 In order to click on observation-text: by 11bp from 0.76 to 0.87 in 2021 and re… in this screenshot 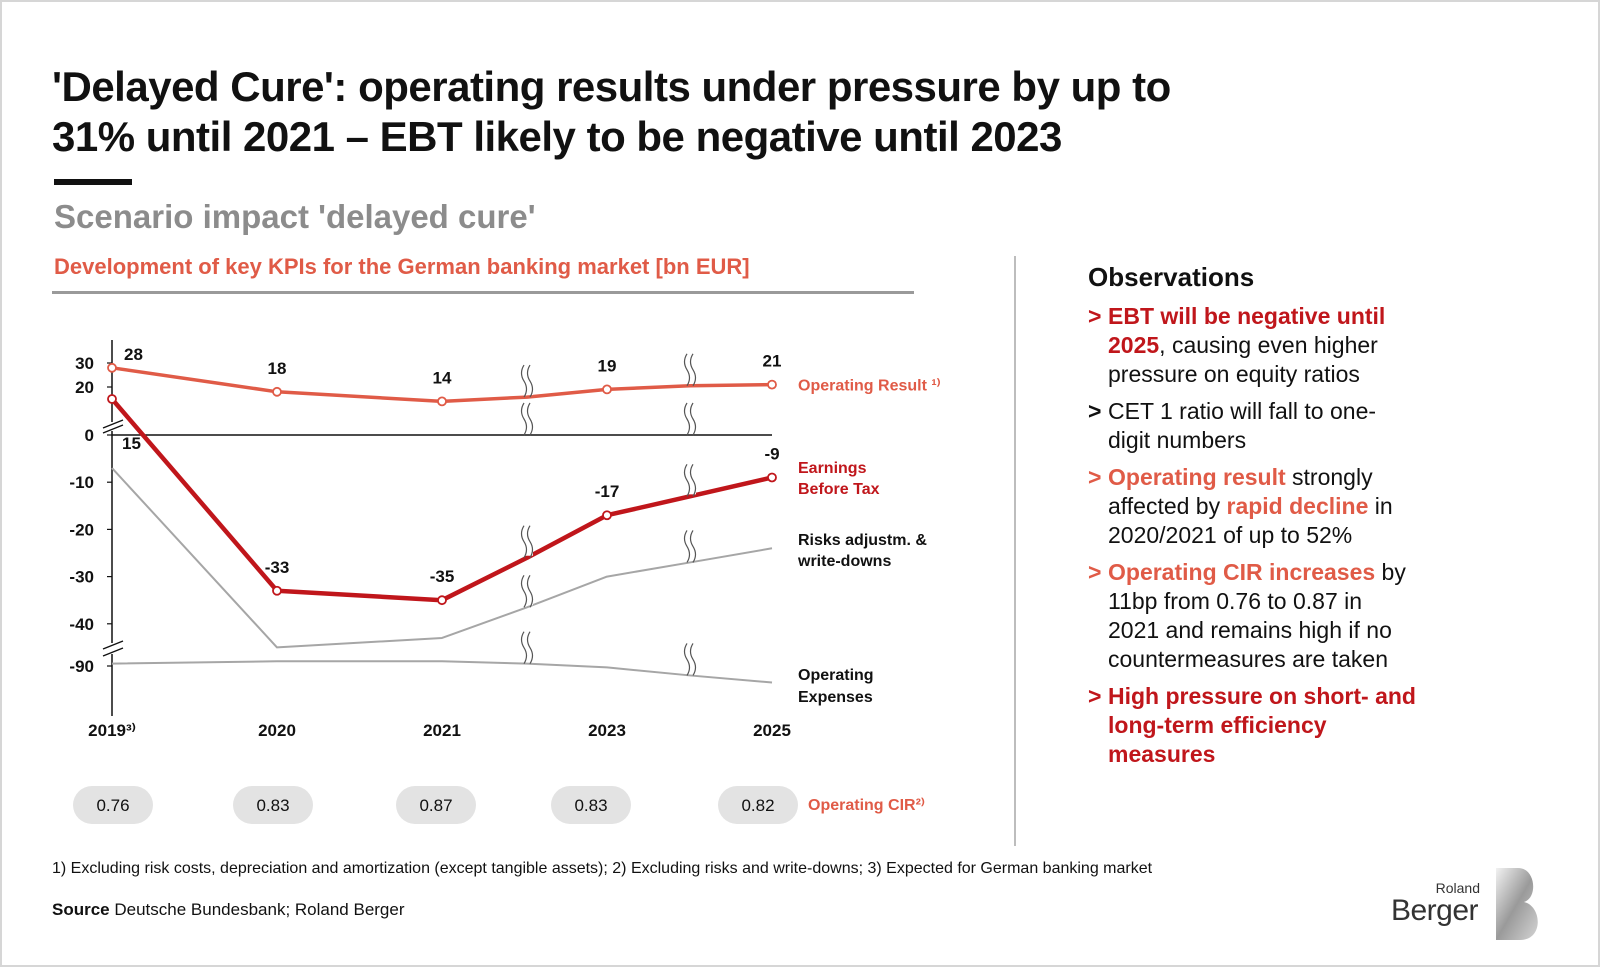, I will do `click(1257, 615)`.